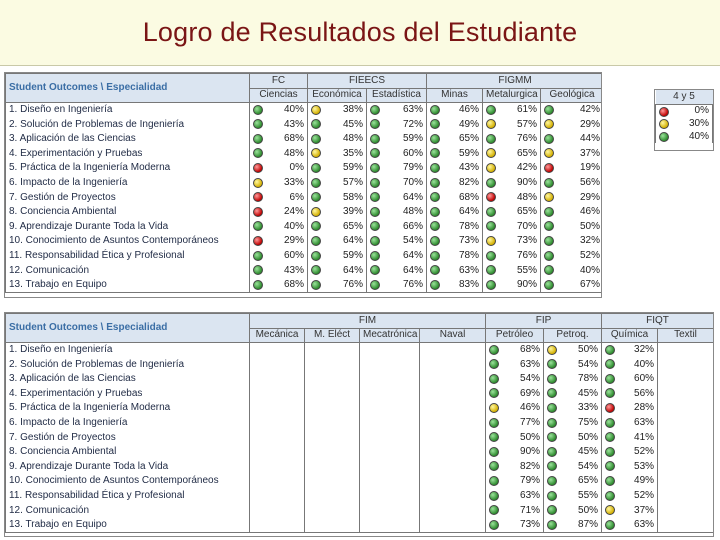 This screenshot has height=540, width=720. I want to click on specialty-header: M. Eléct, so click(332, 335).